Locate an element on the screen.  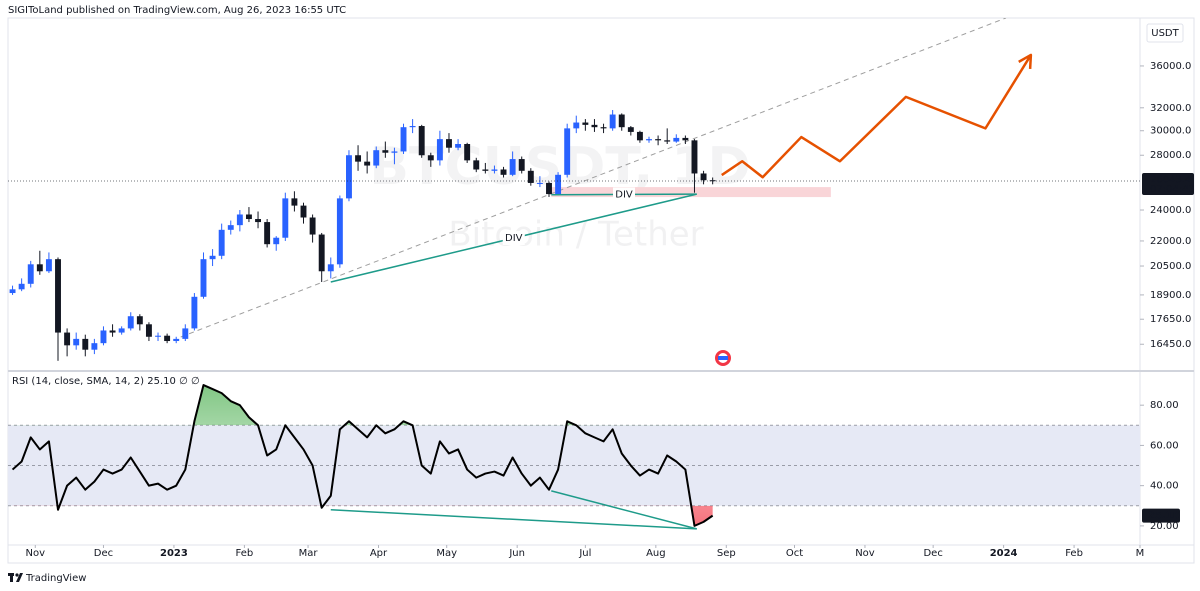
footer: TradingView is located at coordinates (55, 578).